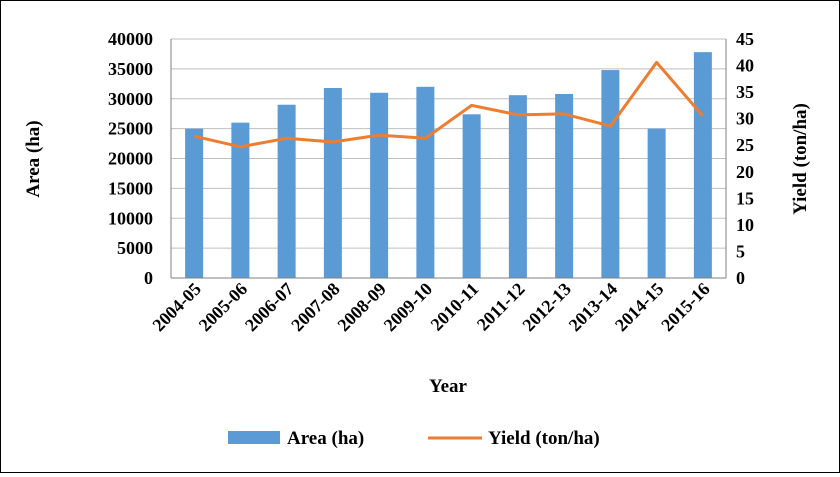  I want to click on line-yield, so click(449, 104).